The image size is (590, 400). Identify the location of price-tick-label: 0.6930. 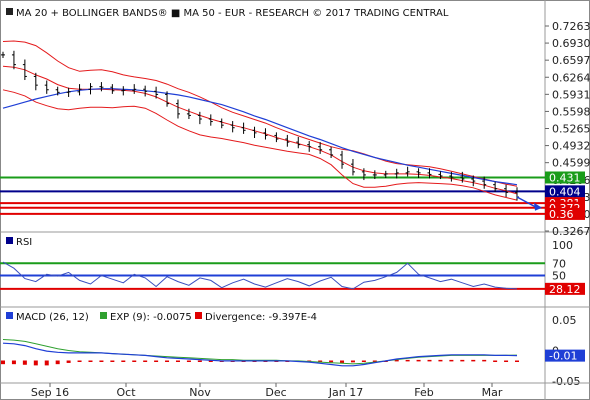
(571, 43).